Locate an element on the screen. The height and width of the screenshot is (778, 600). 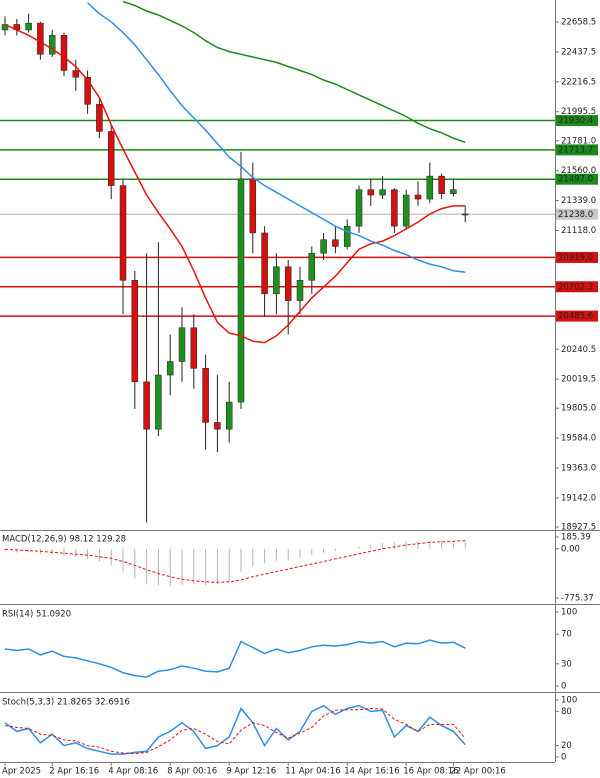
x-tick-label: 16 Apr 08:16 is located at coordinates (430, 772).